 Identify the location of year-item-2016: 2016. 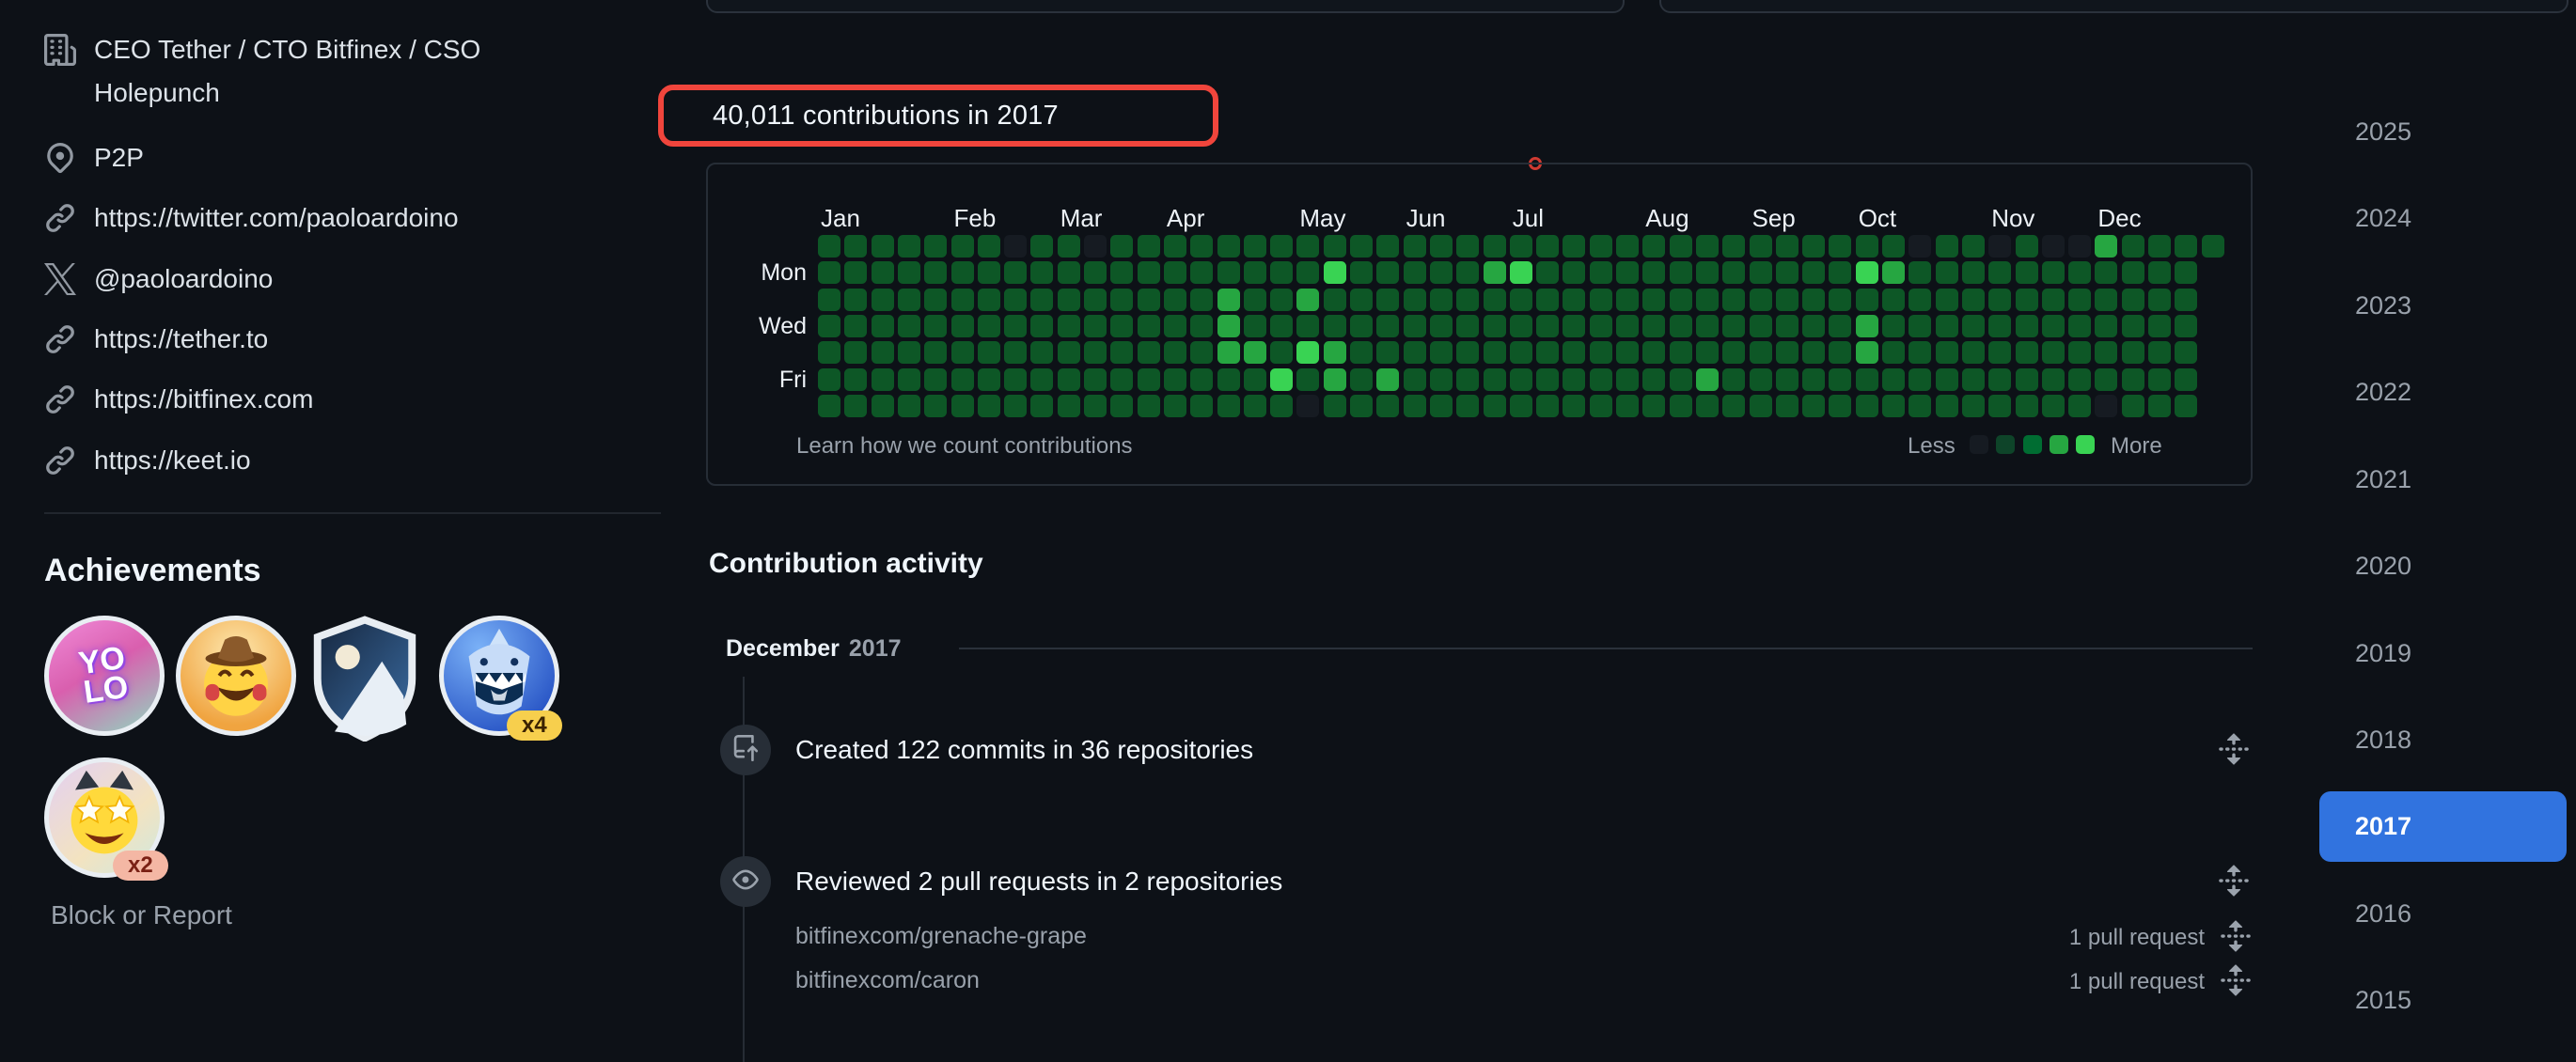
(2384, 913).